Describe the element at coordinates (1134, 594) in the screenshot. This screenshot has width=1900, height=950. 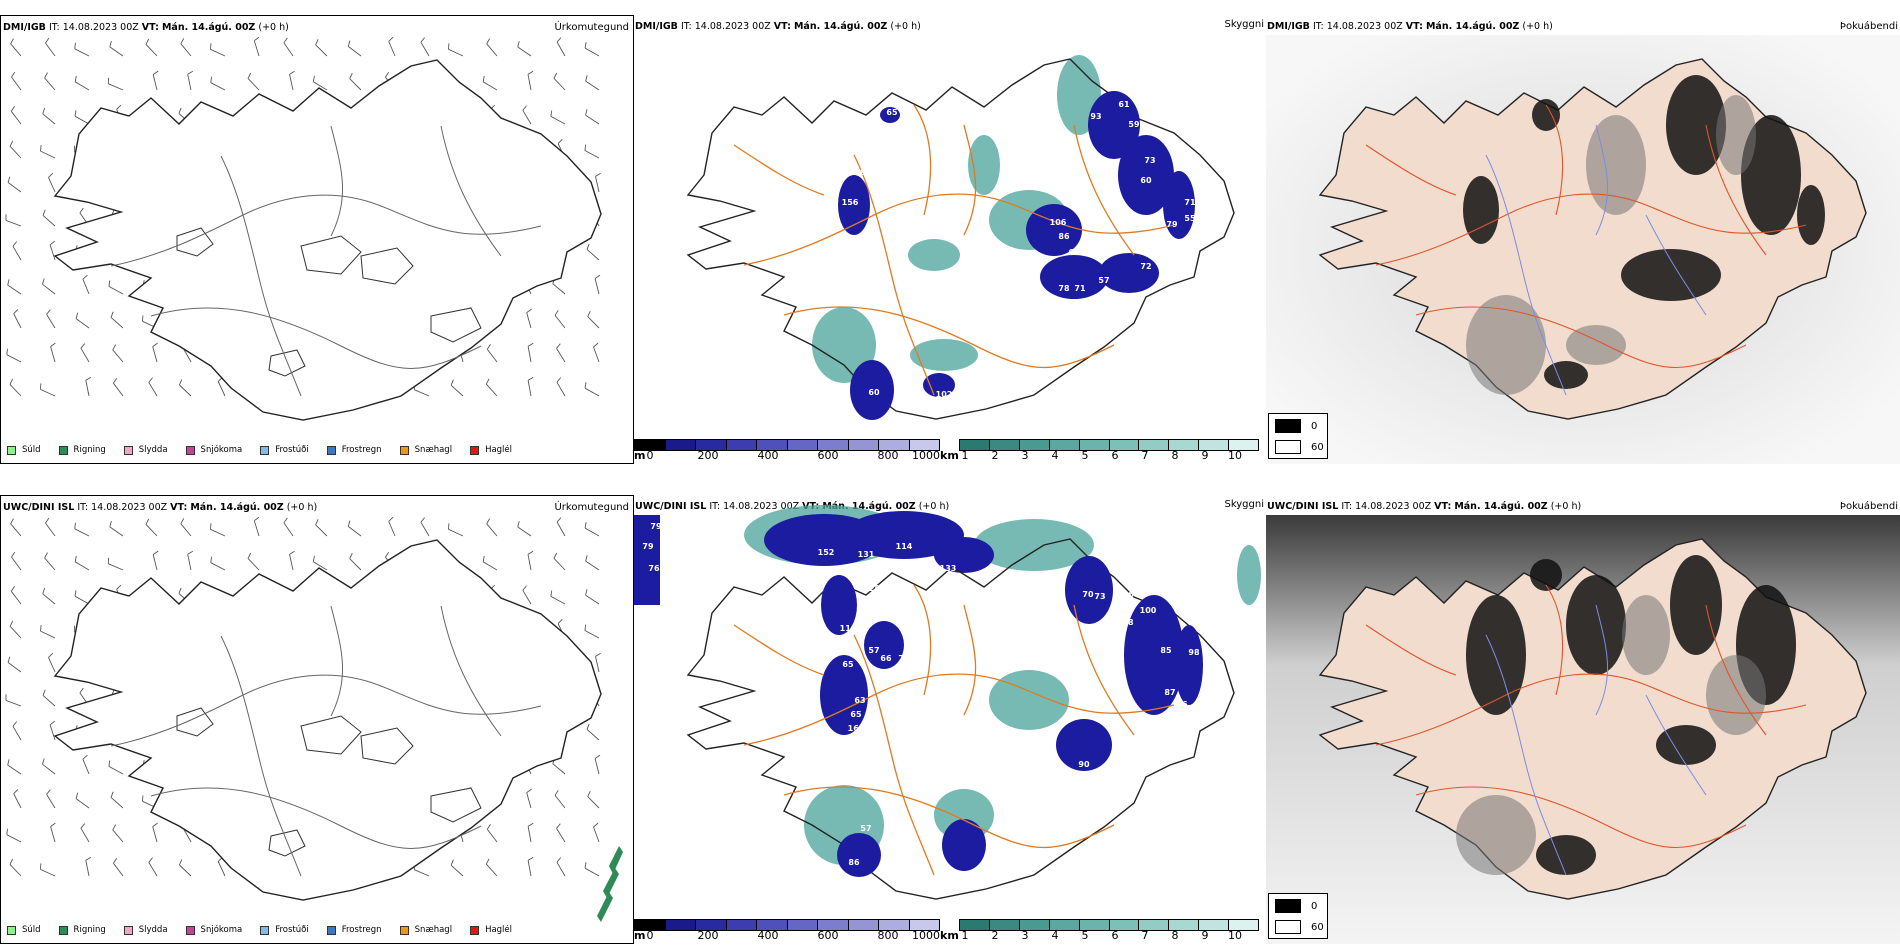
I see `visibility-value-label: 66` at that location.